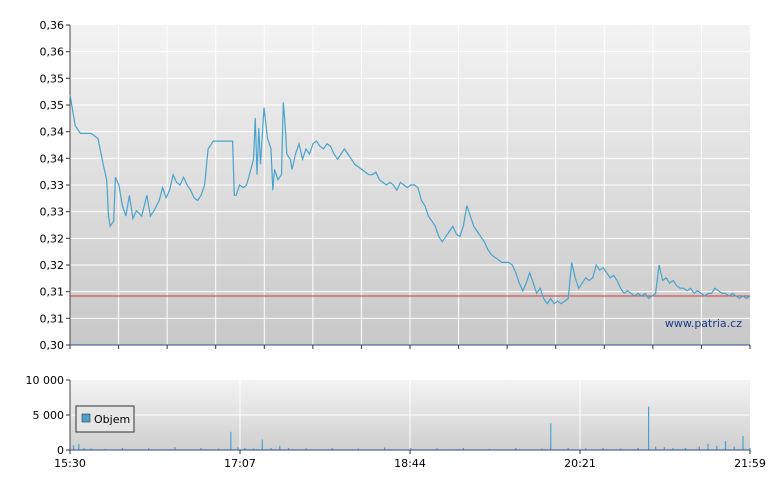  What do you see at coordinates (703, 323) in the screenshot?
I see `watermark: www.patria.cz` at bounding box center [703, 323].